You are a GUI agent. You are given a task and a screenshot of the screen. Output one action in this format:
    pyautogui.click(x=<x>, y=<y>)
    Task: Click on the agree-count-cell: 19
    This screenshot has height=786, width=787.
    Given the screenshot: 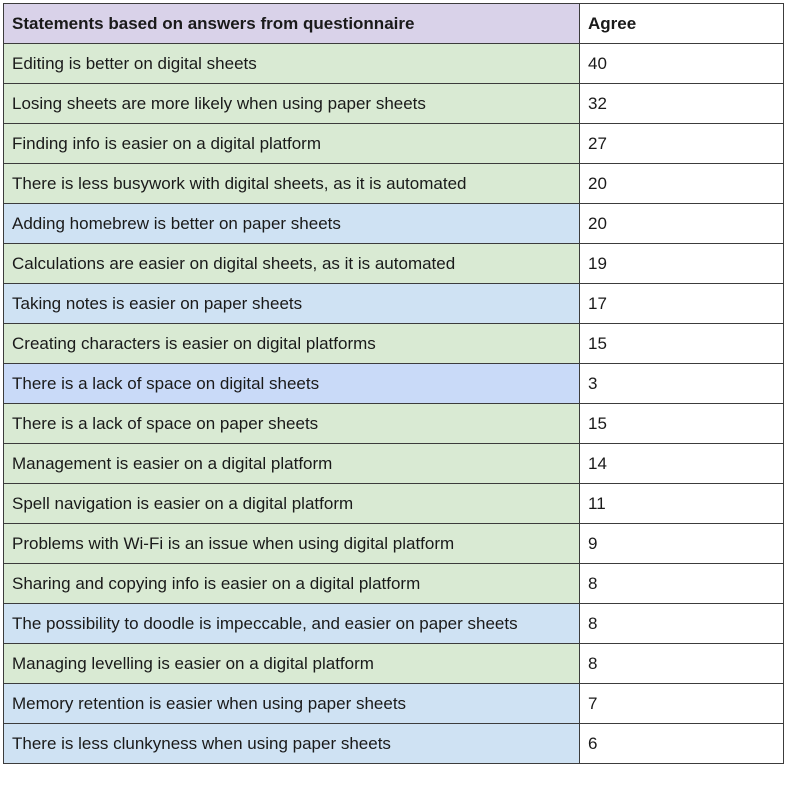 What is the action you would take?
    pyautogui.click(x=681, y=263)
    